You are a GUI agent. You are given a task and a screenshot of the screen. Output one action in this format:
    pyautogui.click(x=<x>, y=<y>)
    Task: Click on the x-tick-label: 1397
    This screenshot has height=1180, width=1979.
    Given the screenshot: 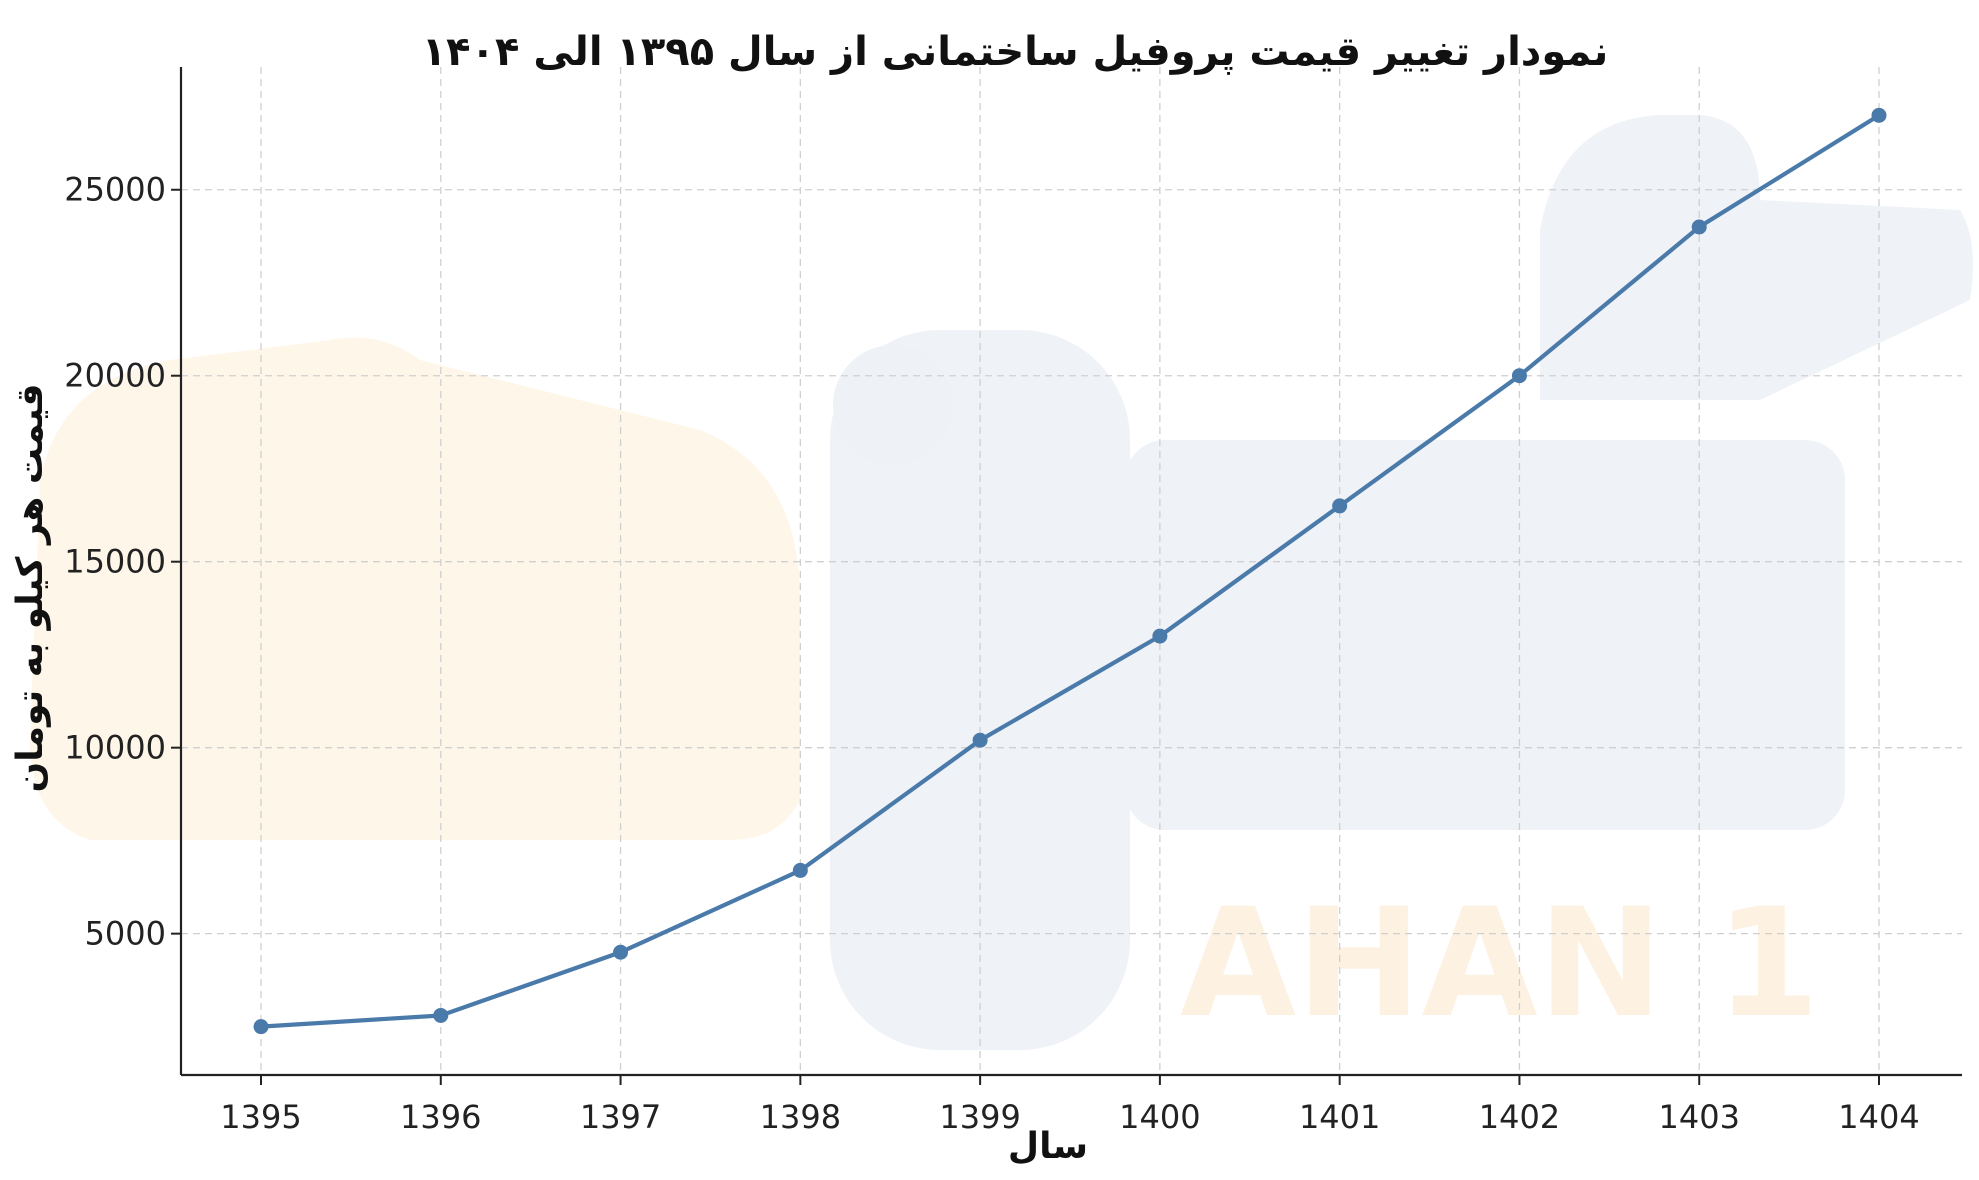 What is the action you would take?
    pyautogui.click(x=620, y=1117)
    